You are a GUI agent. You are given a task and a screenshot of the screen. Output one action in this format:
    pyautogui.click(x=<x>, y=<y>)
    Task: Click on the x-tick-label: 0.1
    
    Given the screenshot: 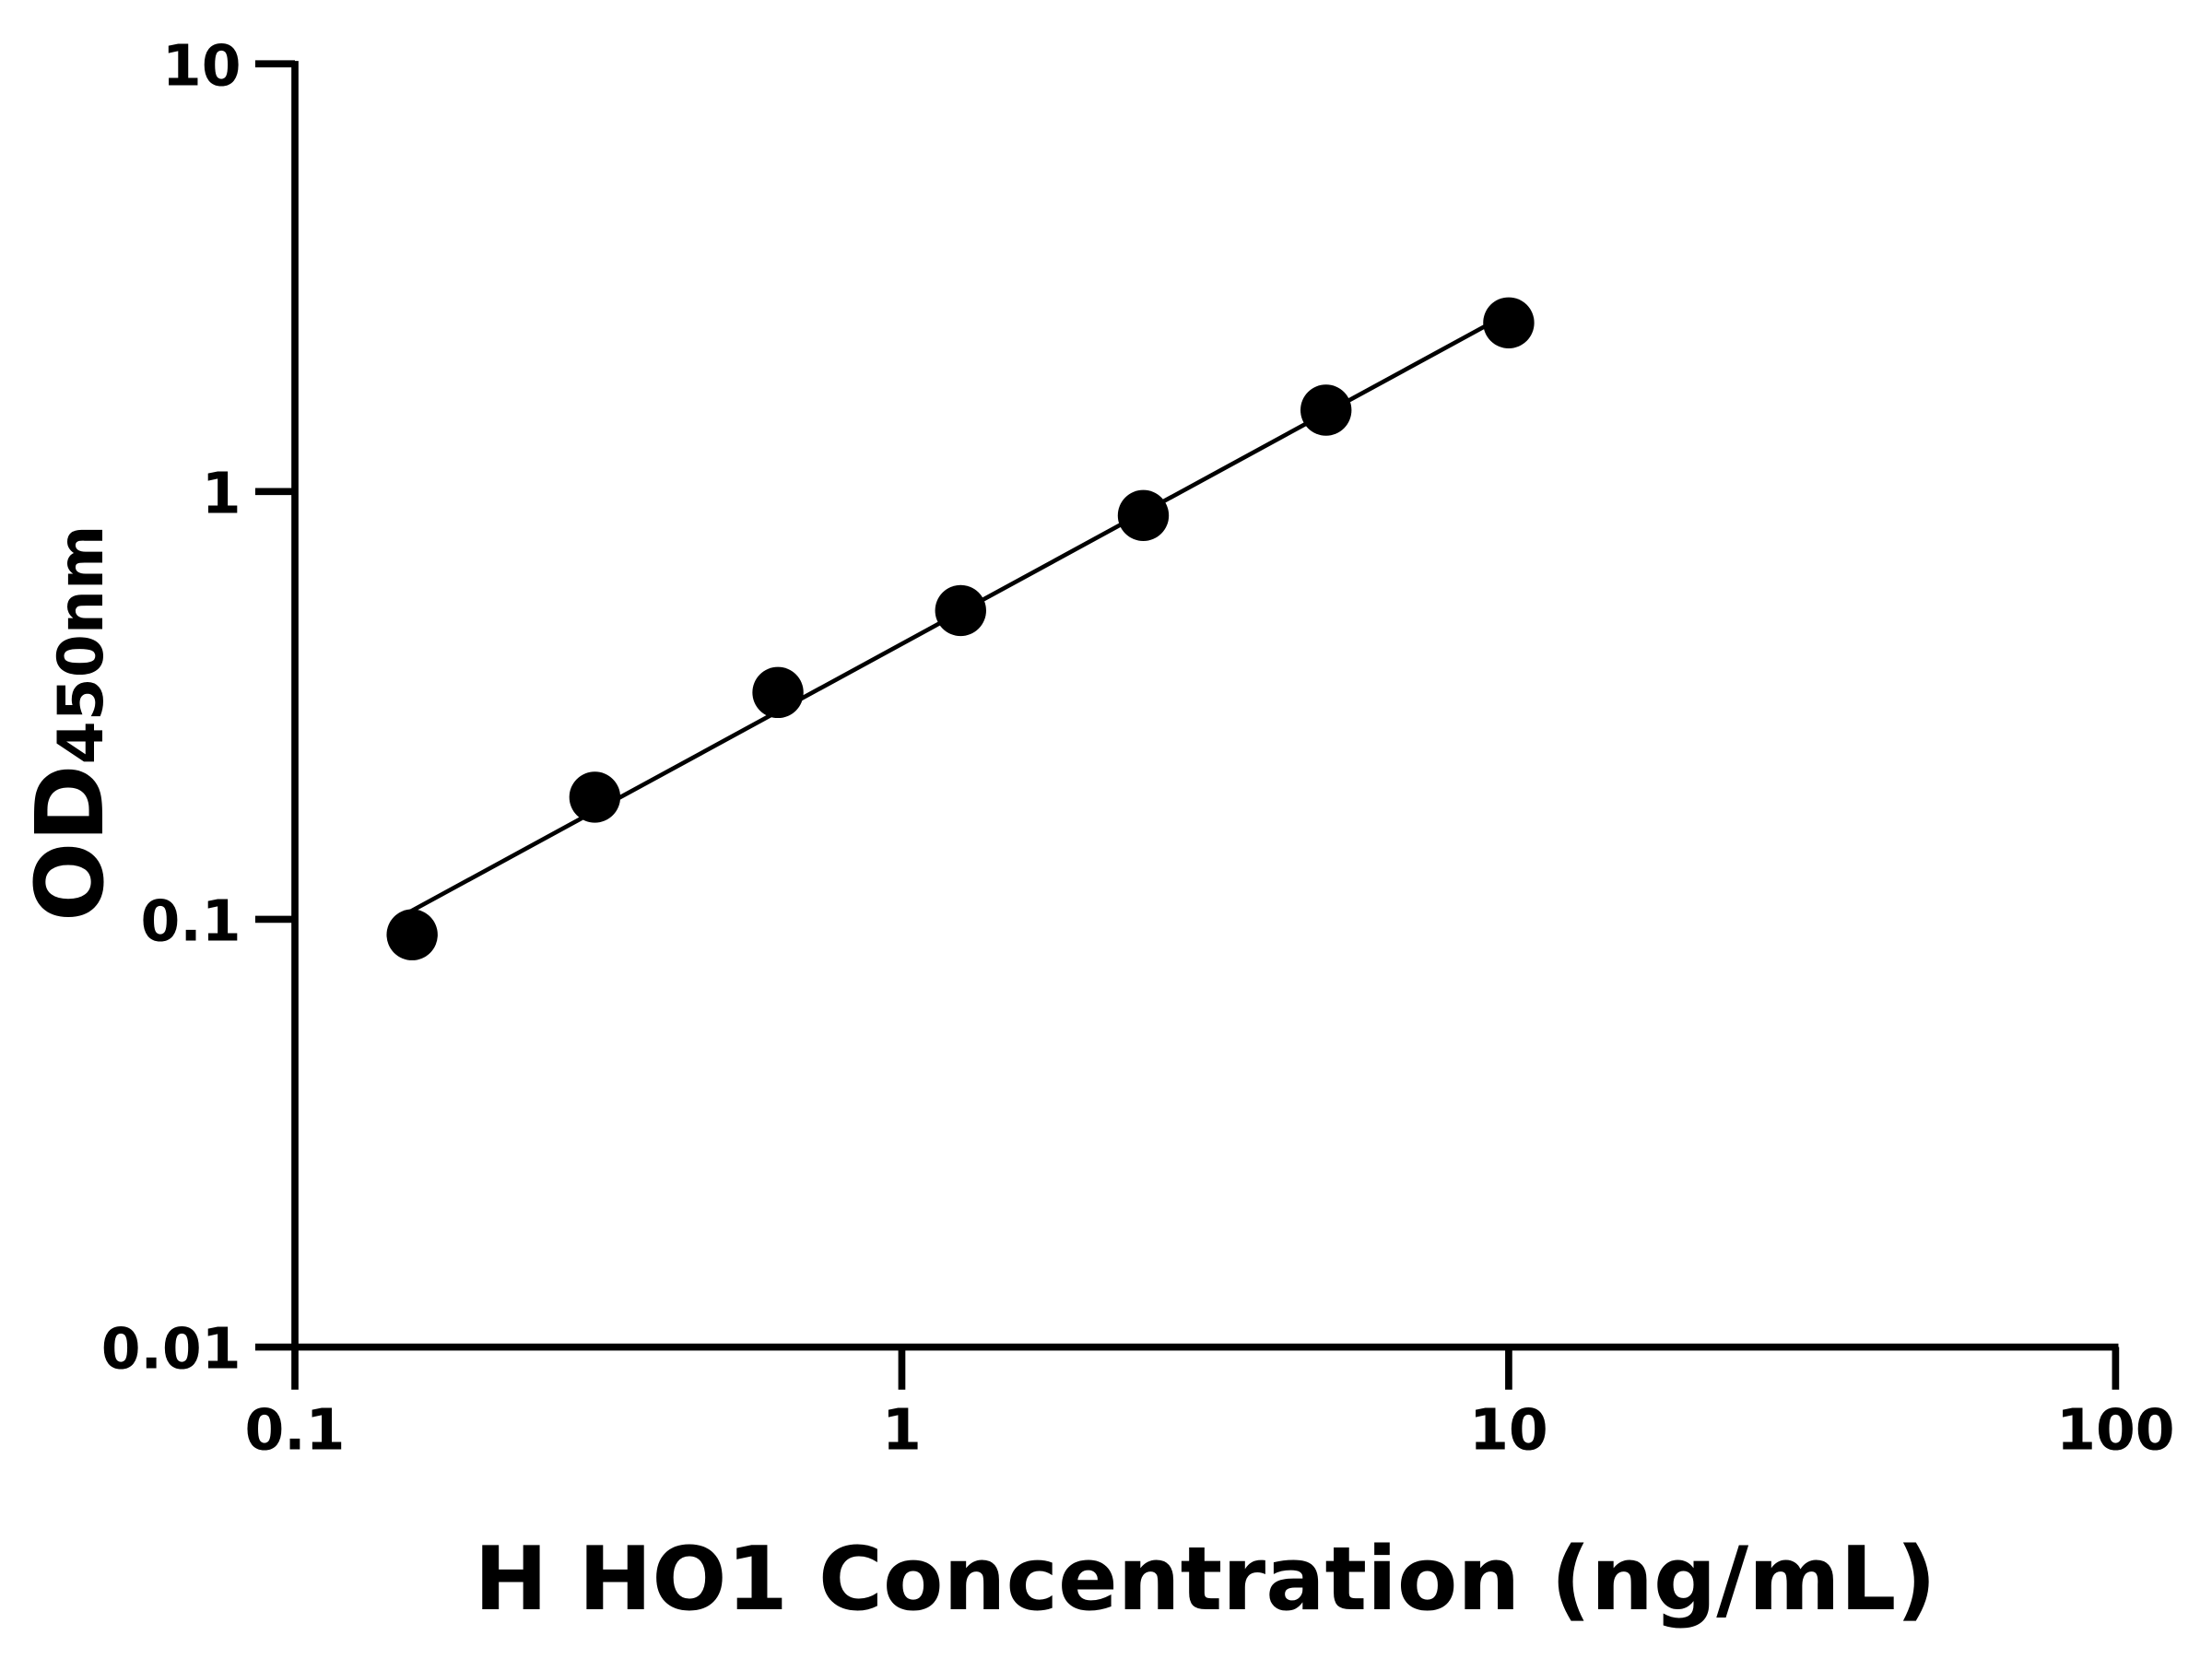 What is the action you would take?
    pyautogui.click(x=295, y=1429)
    